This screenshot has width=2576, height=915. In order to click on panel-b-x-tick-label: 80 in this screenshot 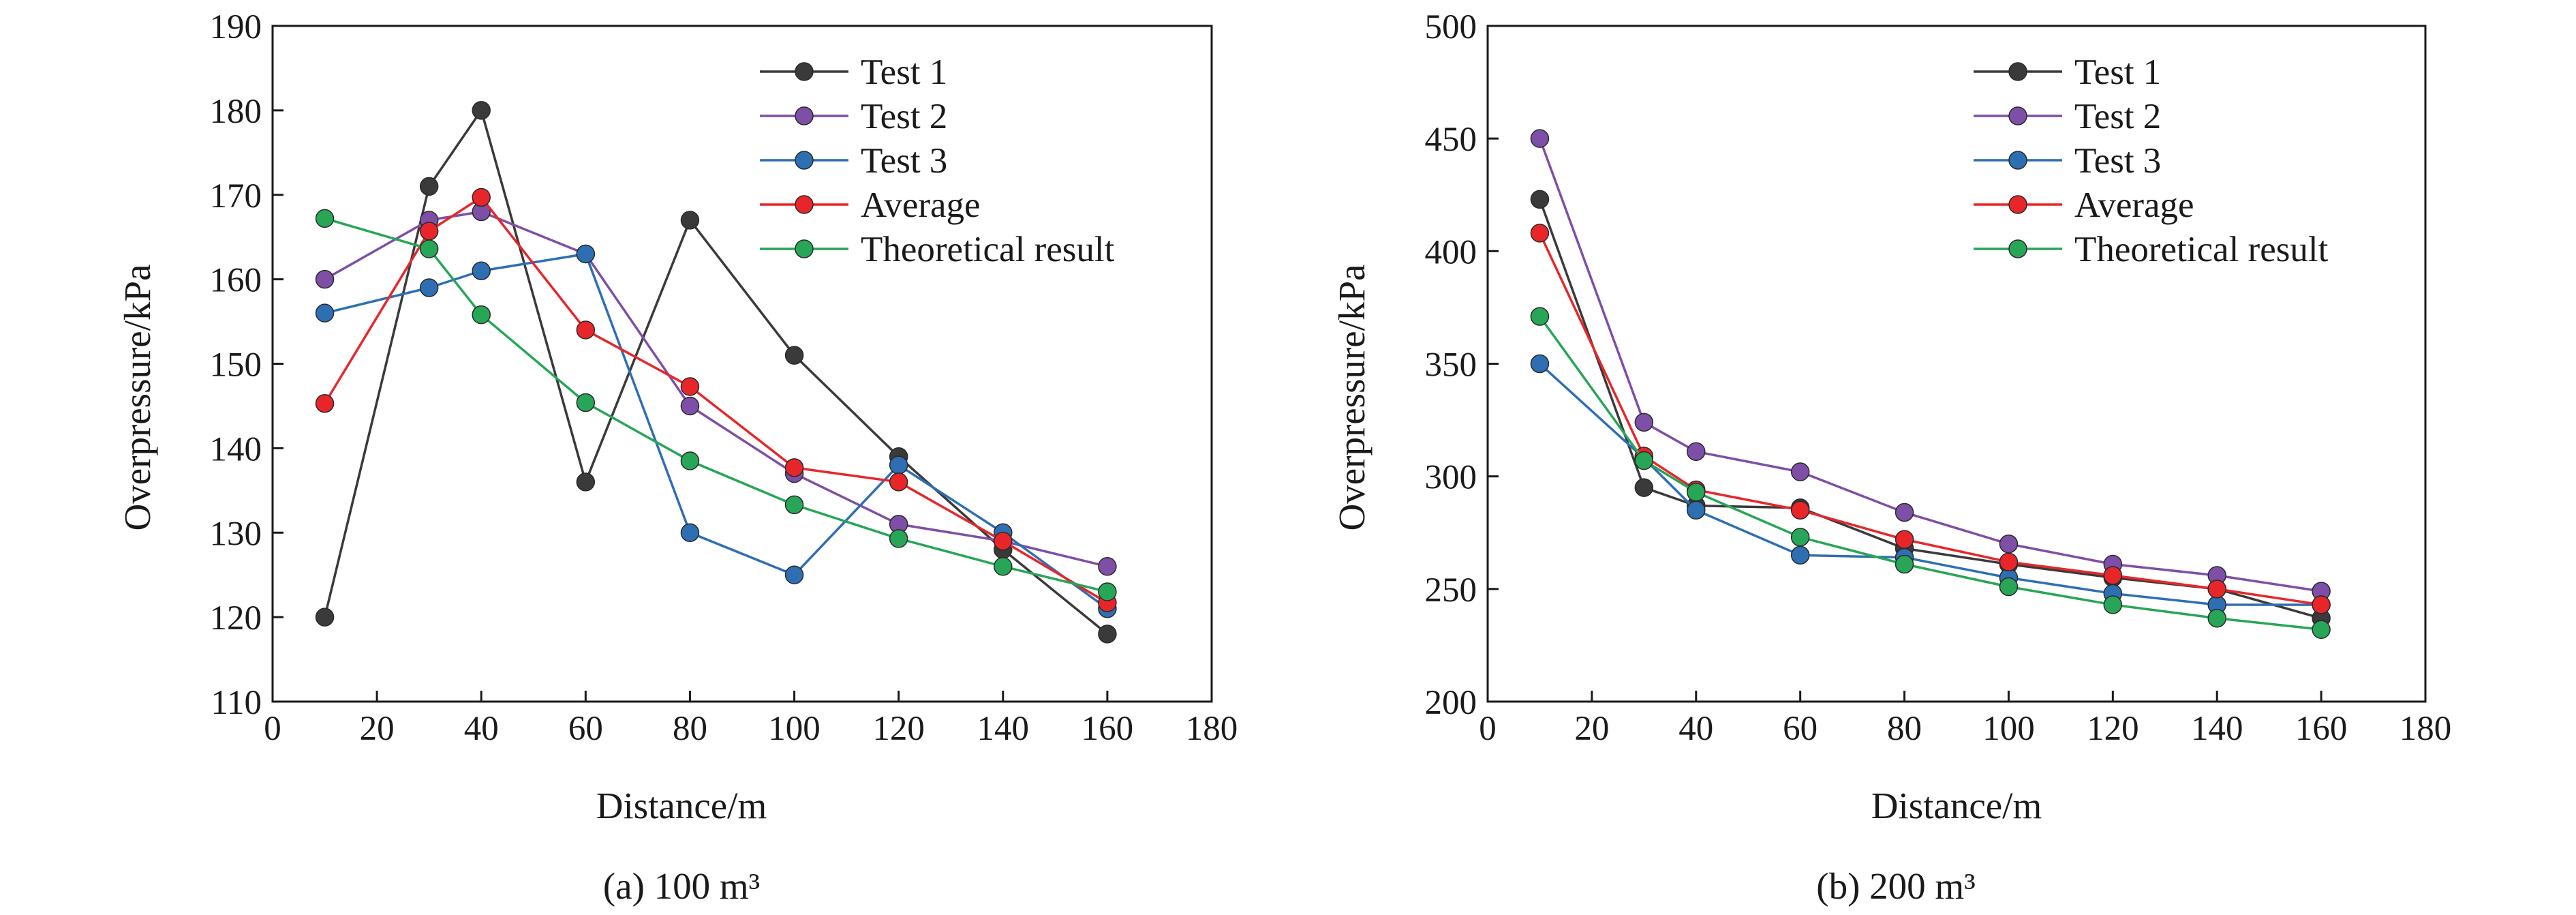, I will do `click(1904, 729)`.